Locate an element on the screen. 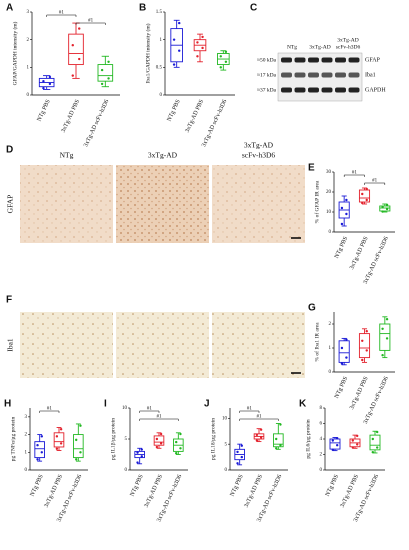 The image size is (409, 550). blot is located at coordinates (320, 77).